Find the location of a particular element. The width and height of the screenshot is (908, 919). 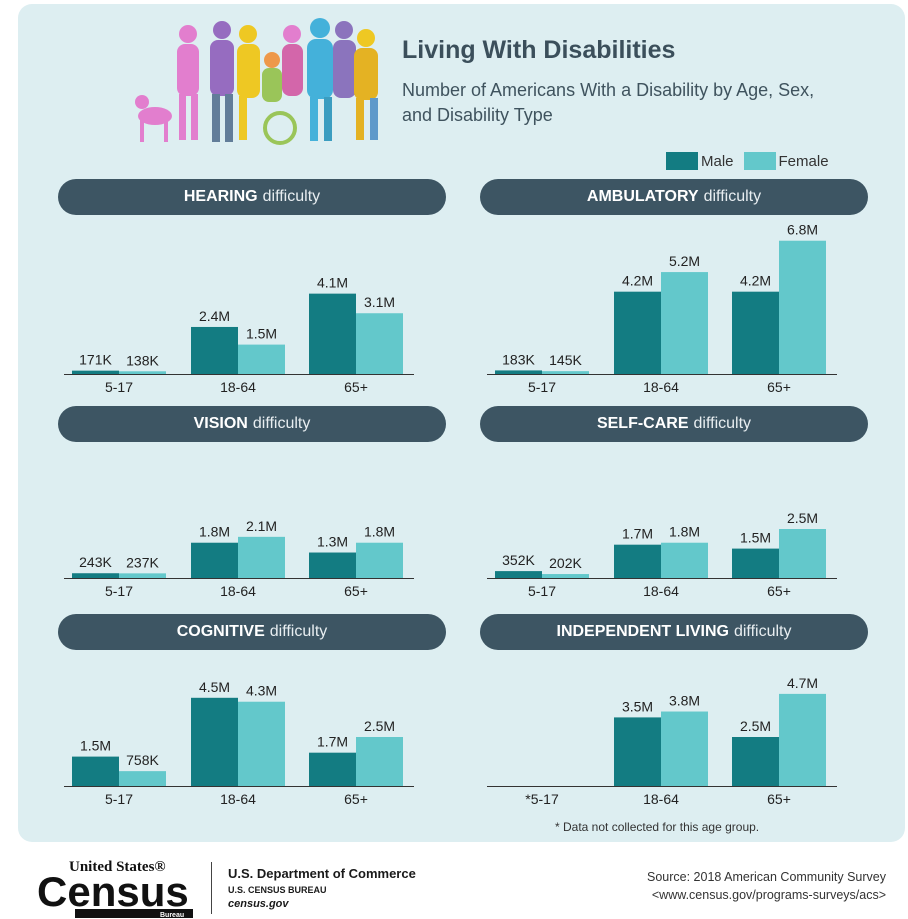

panel-header-independent-living: INDEPENDENT LIVING difficulty is located at coordinates (674, 632).